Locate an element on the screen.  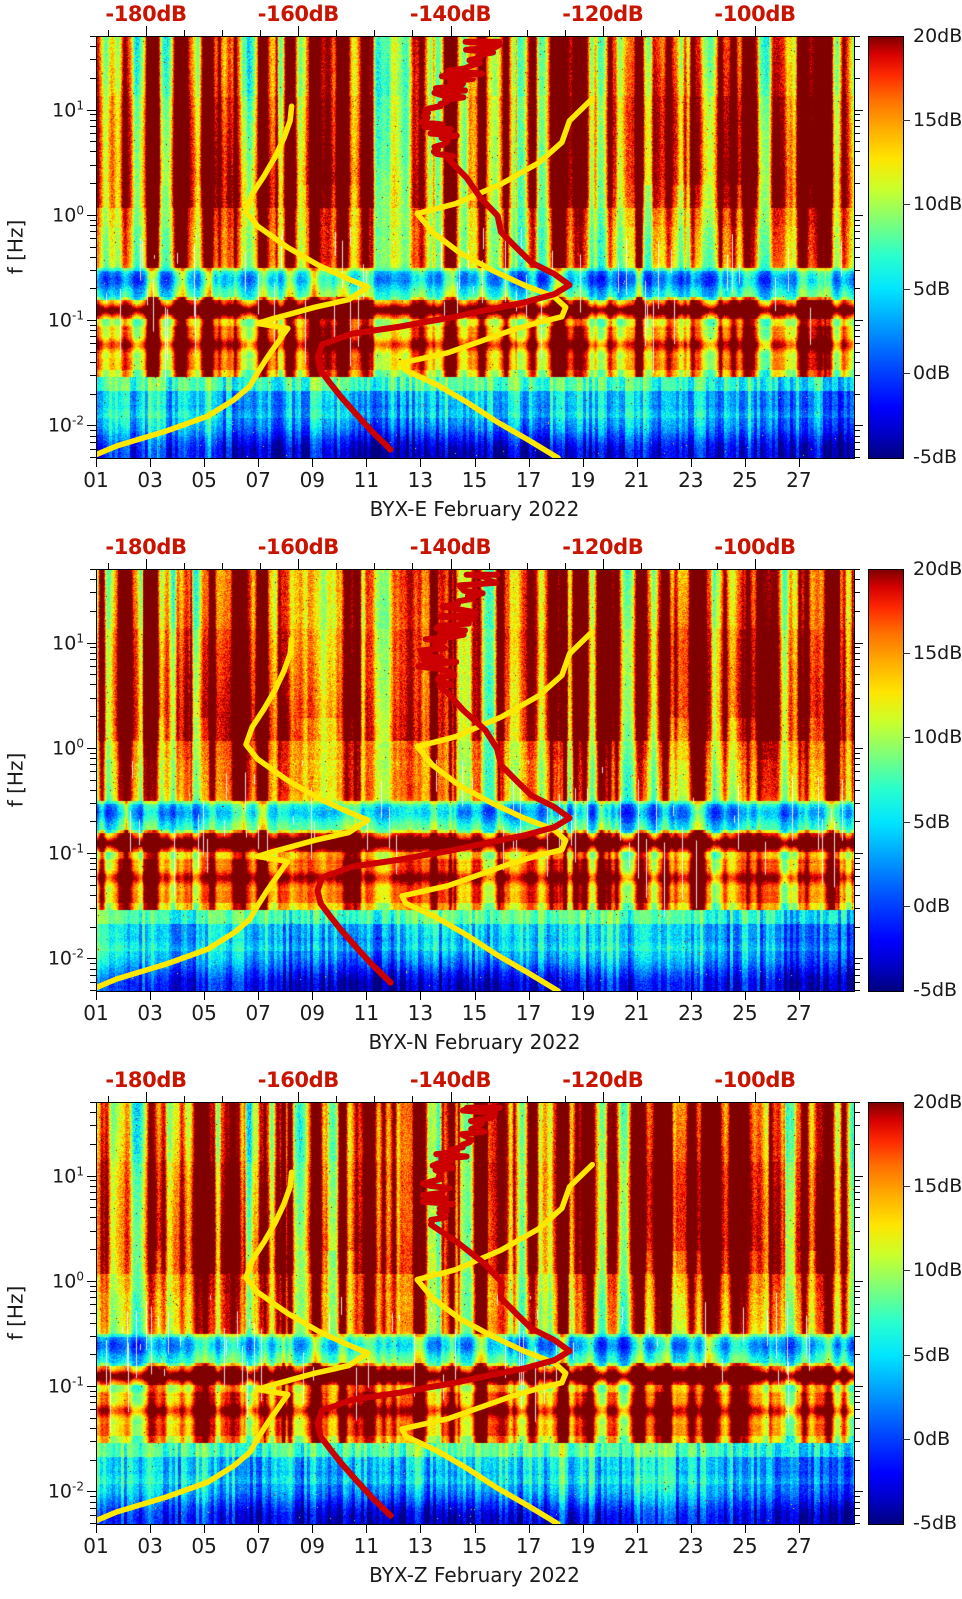
colorbar-tick-label: 10dB is located at coordinates (937, 204).